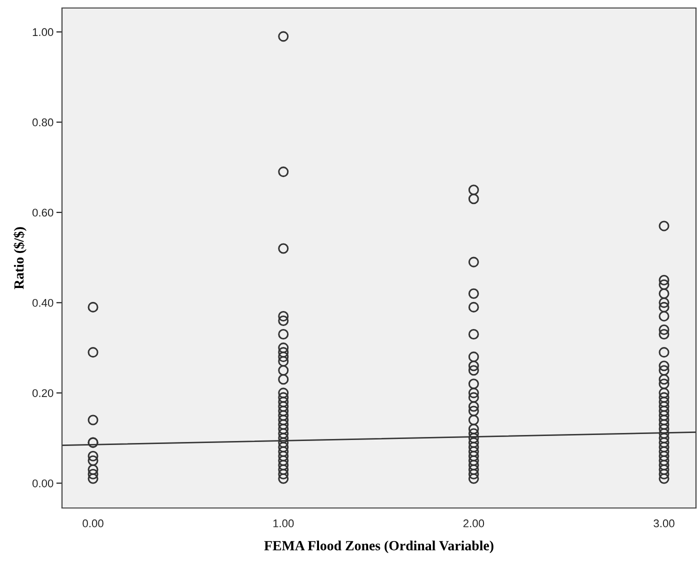  Describe the element at coordinates (473, 523) in the screenshot. I see `x-tick-label: 2.00` at that location.